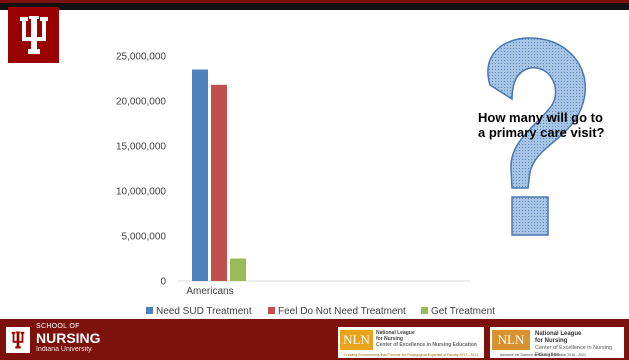 This screenshot has width=629, height=360. I want to click on y-tick-label: 20,000,000, so click(141, 102).